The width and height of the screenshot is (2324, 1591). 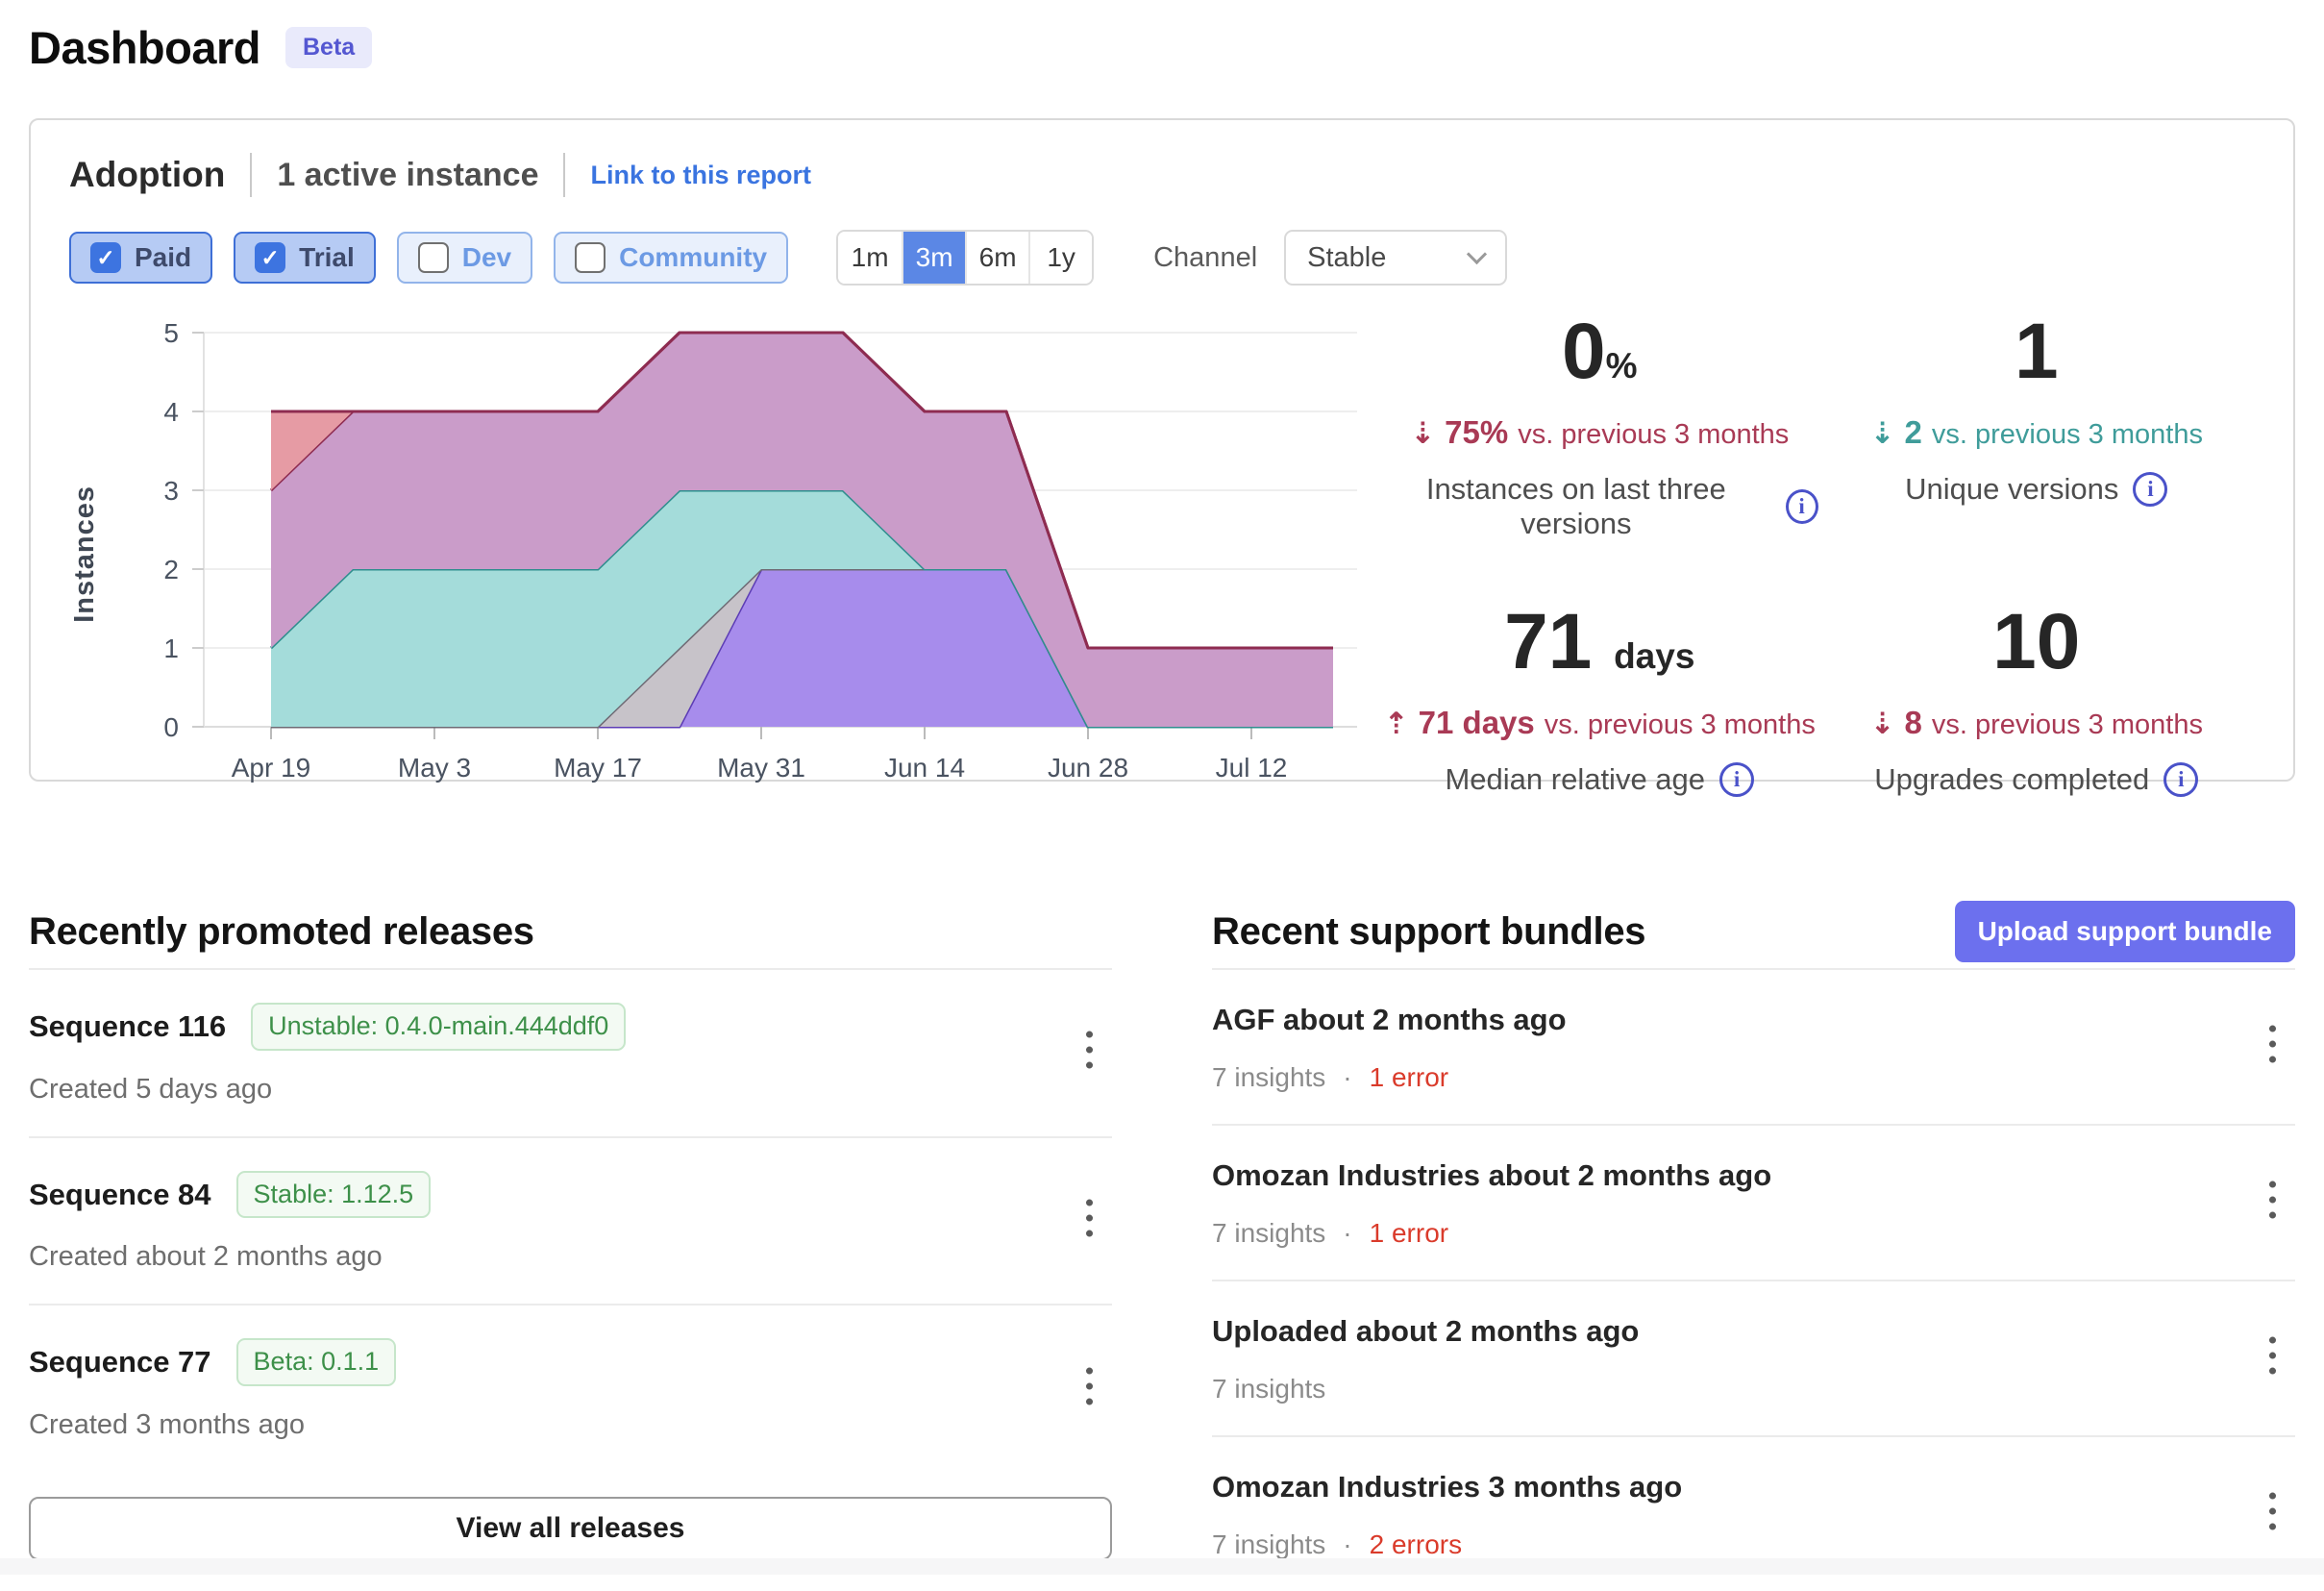 I want to click on filter-pill-trial: ✓ Trial, so click(x=305, y=258).